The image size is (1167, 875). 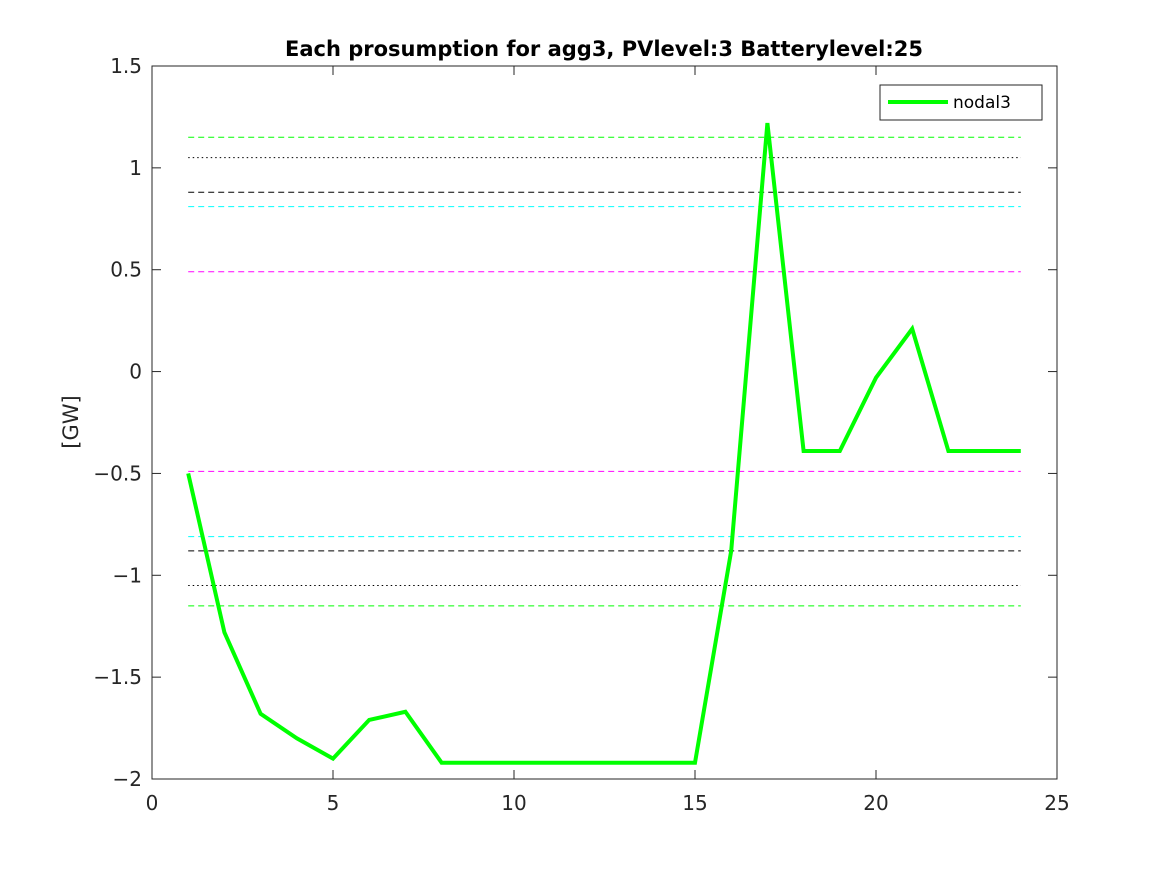 What do you see at coordinates (333, 803) in the screenshot?
I see `x-tick-label-1: 5` at bounding box center [333, 803].